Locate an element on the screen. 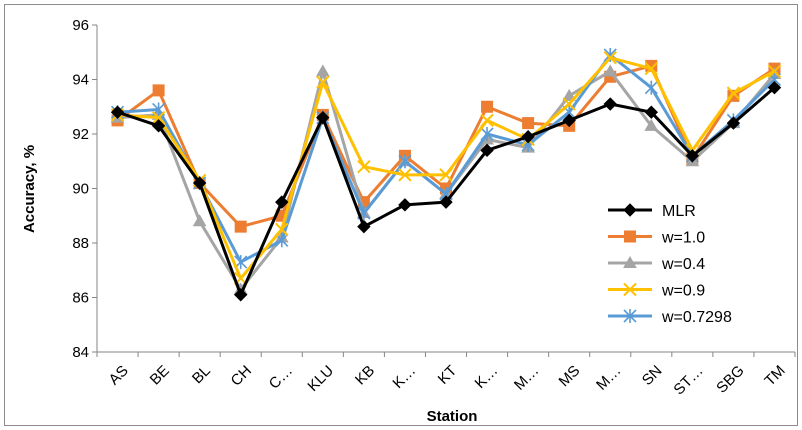 Image resolution: width=802 pixels, height=430 pixels. y-tick-label: 92 is located at coordinates (80, 134).